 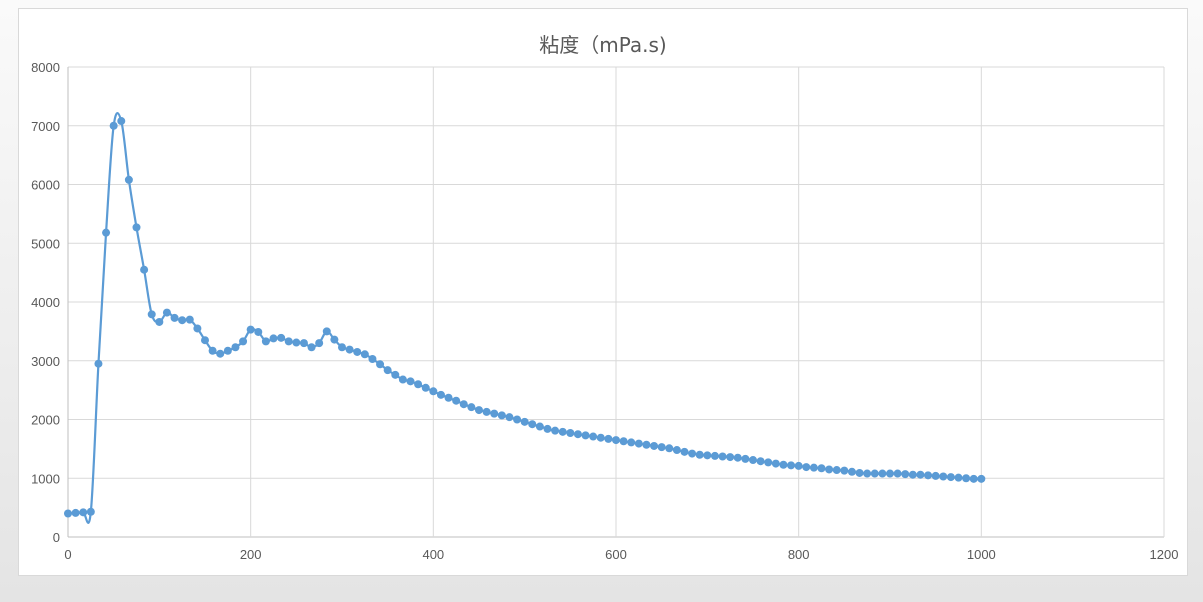 What do you see at coordinates (67, 554) in the screenshot?
I see `x-tick-label: 0` at bounding box center [67, 554].